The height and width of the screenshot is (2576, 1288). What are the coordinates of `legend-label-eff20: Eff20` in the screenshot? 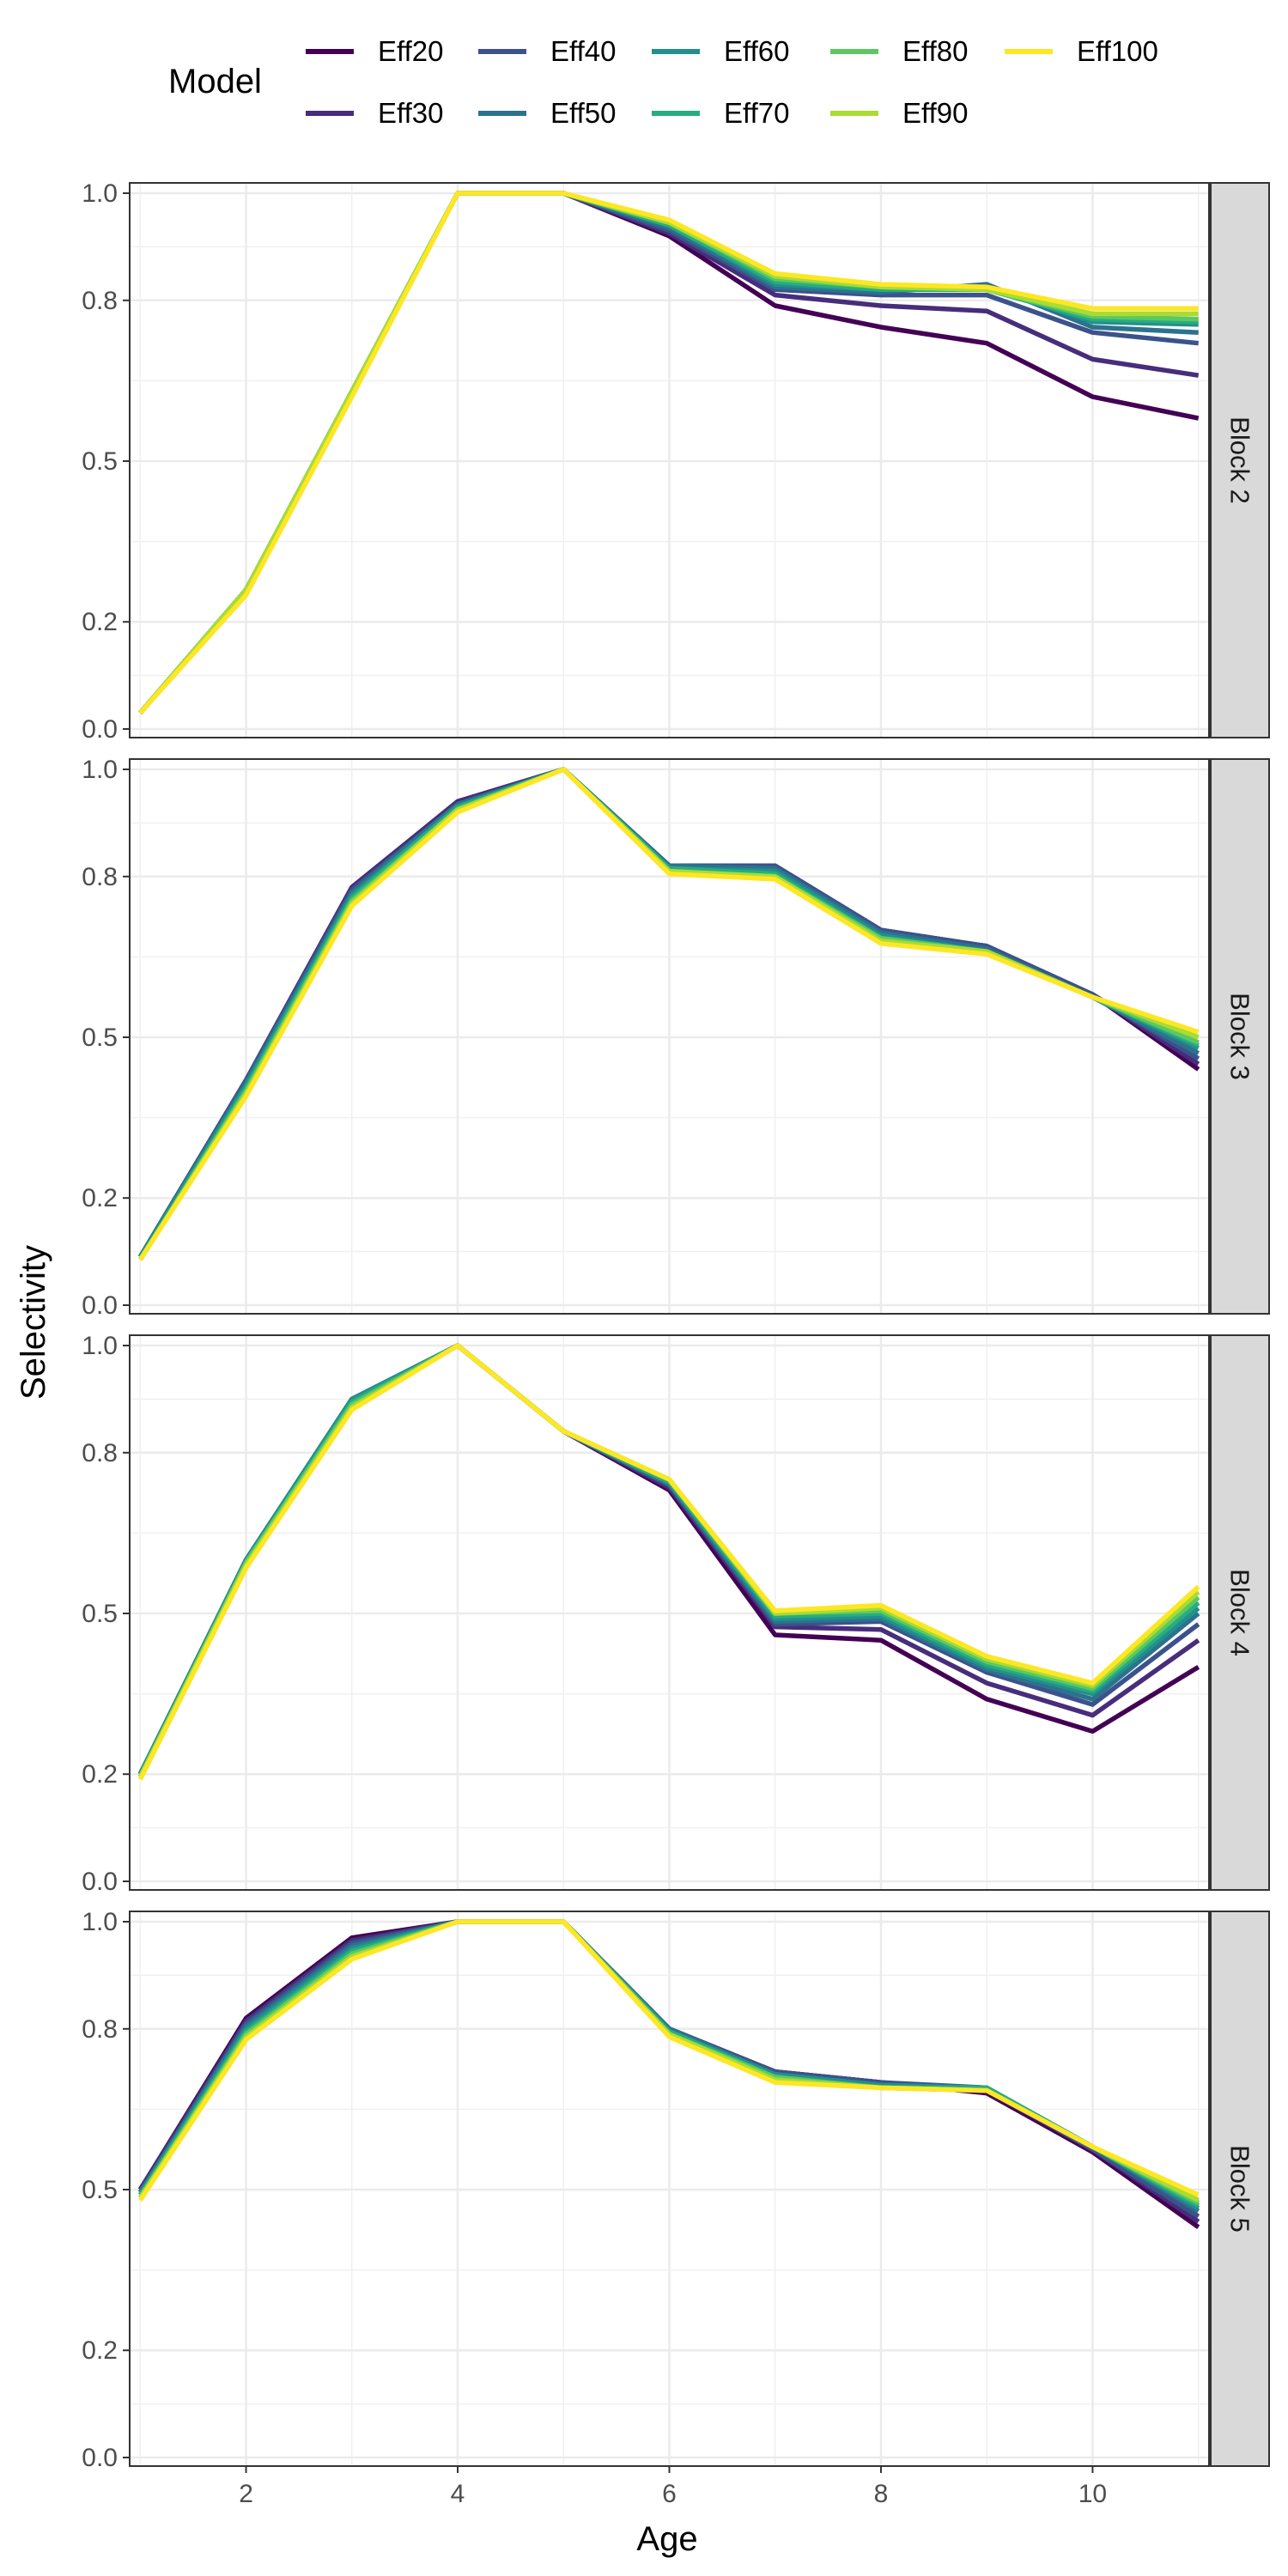 It's located at (410, 51).